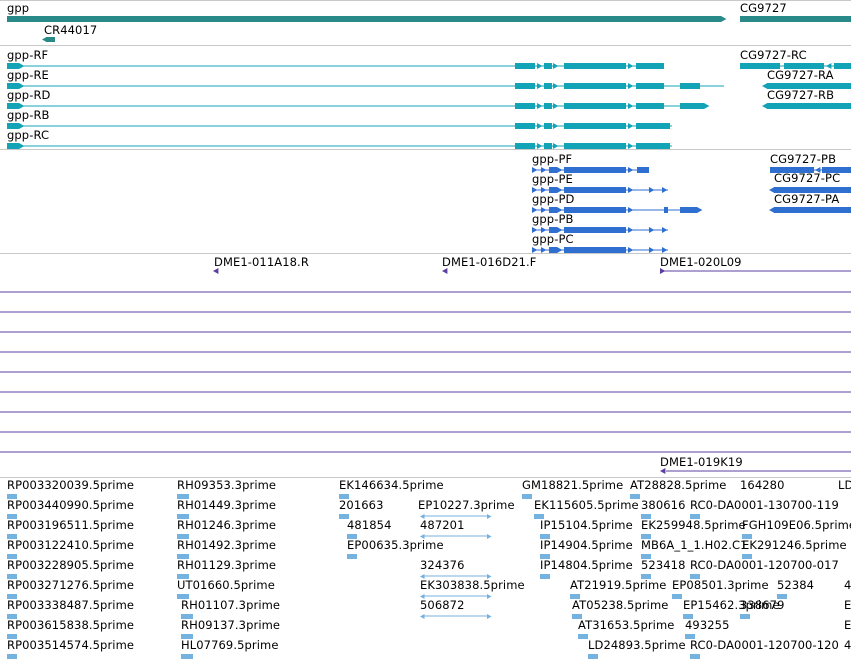 The height and width of the screenshot is (661, 851). What do you see at coordinates (28, 75) in the screenshot?
I see `transcript-label: gpp-RE` at bounding box center [28, 75].